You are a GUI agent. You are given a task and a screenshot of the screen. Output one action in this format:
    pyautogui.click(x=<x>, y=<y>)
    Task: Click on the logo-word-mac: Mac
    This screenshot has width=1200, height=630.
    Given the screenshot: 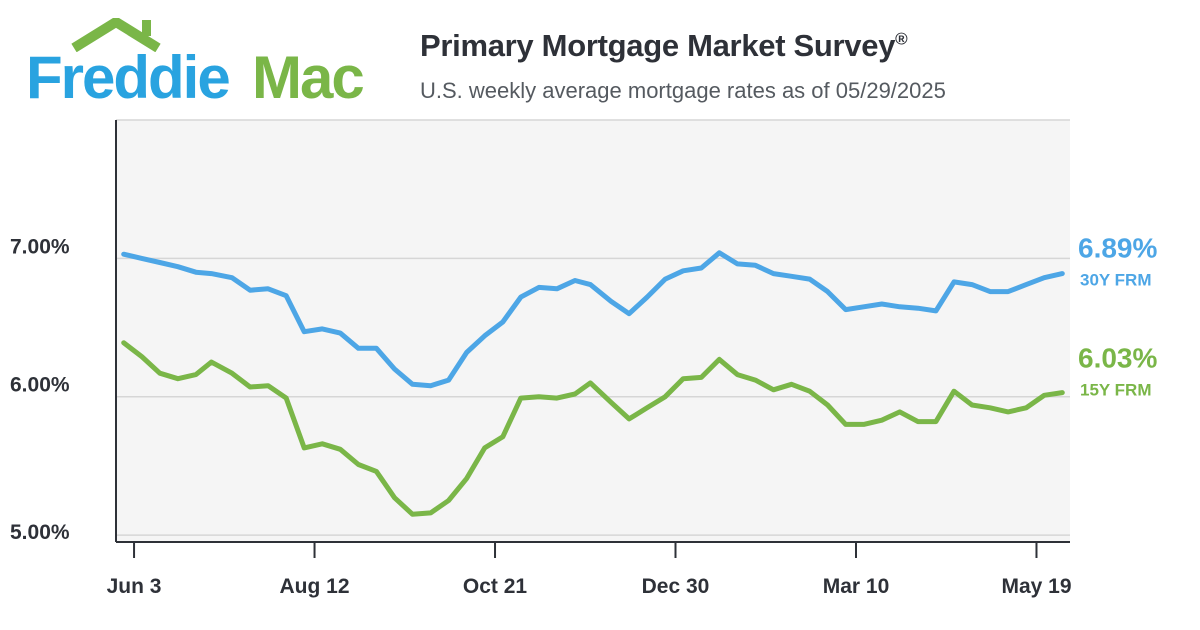 What is the action you would take?
    pyautogui.click(x=308, y=77)
    